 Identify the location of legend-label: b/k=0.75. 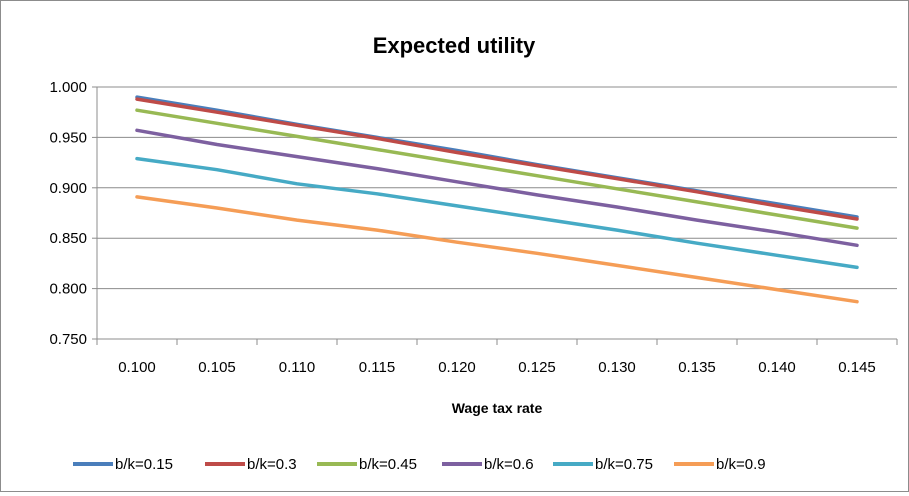
(624, 464).